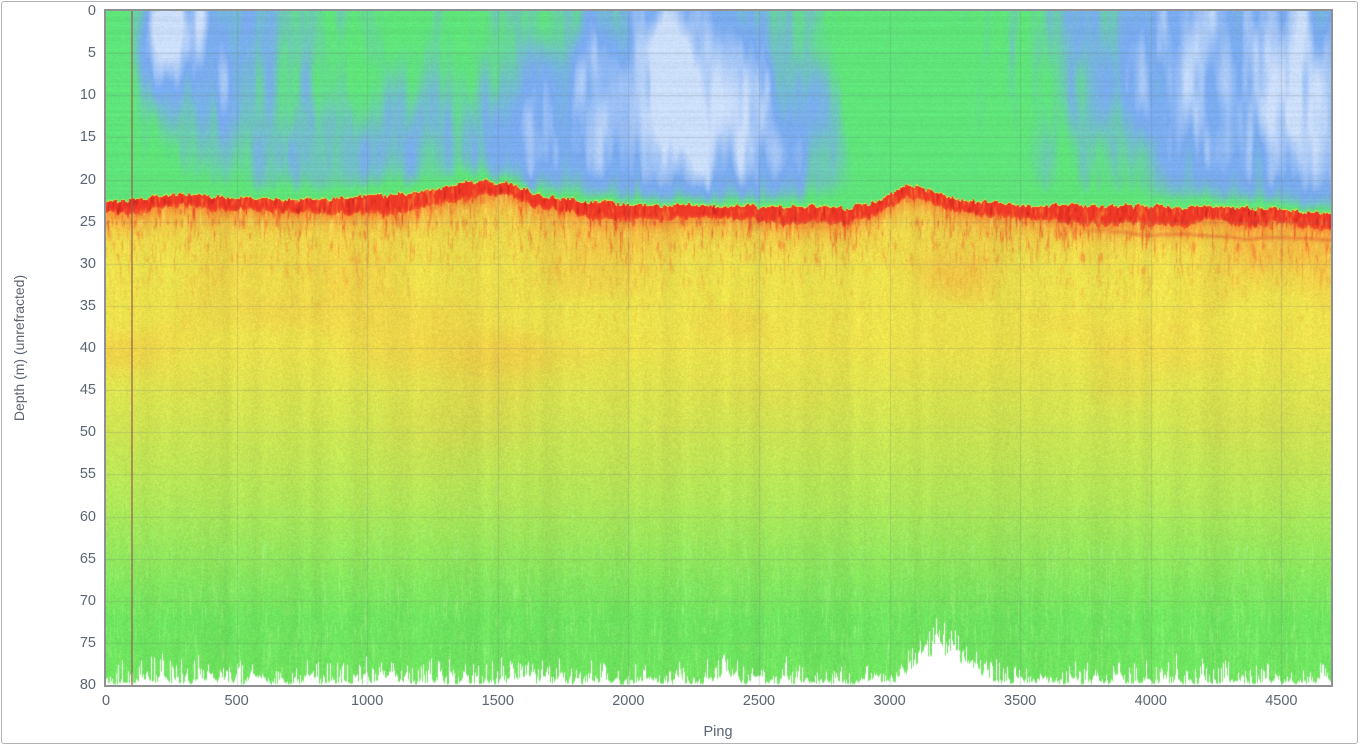 The image size is (1360, 746). Describe the element at coordinates (1020, 701) in the screenshot. I see `x-tick-label: 3500` at that location.